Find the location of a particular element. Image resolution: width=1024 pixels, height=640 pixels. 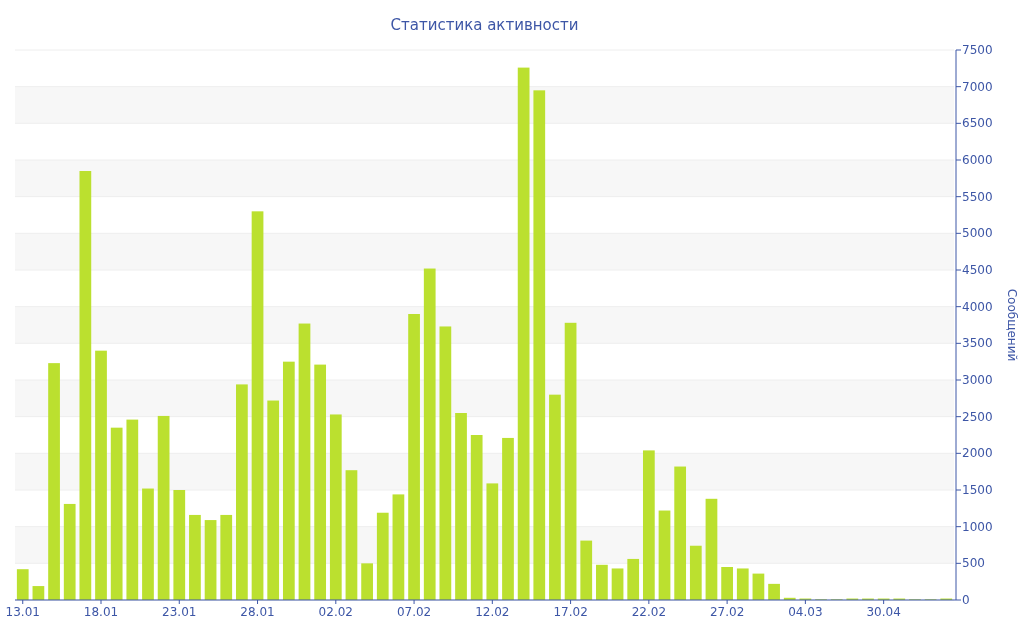

x-tick-label: 22.02 is located at coordinates (649, 612).